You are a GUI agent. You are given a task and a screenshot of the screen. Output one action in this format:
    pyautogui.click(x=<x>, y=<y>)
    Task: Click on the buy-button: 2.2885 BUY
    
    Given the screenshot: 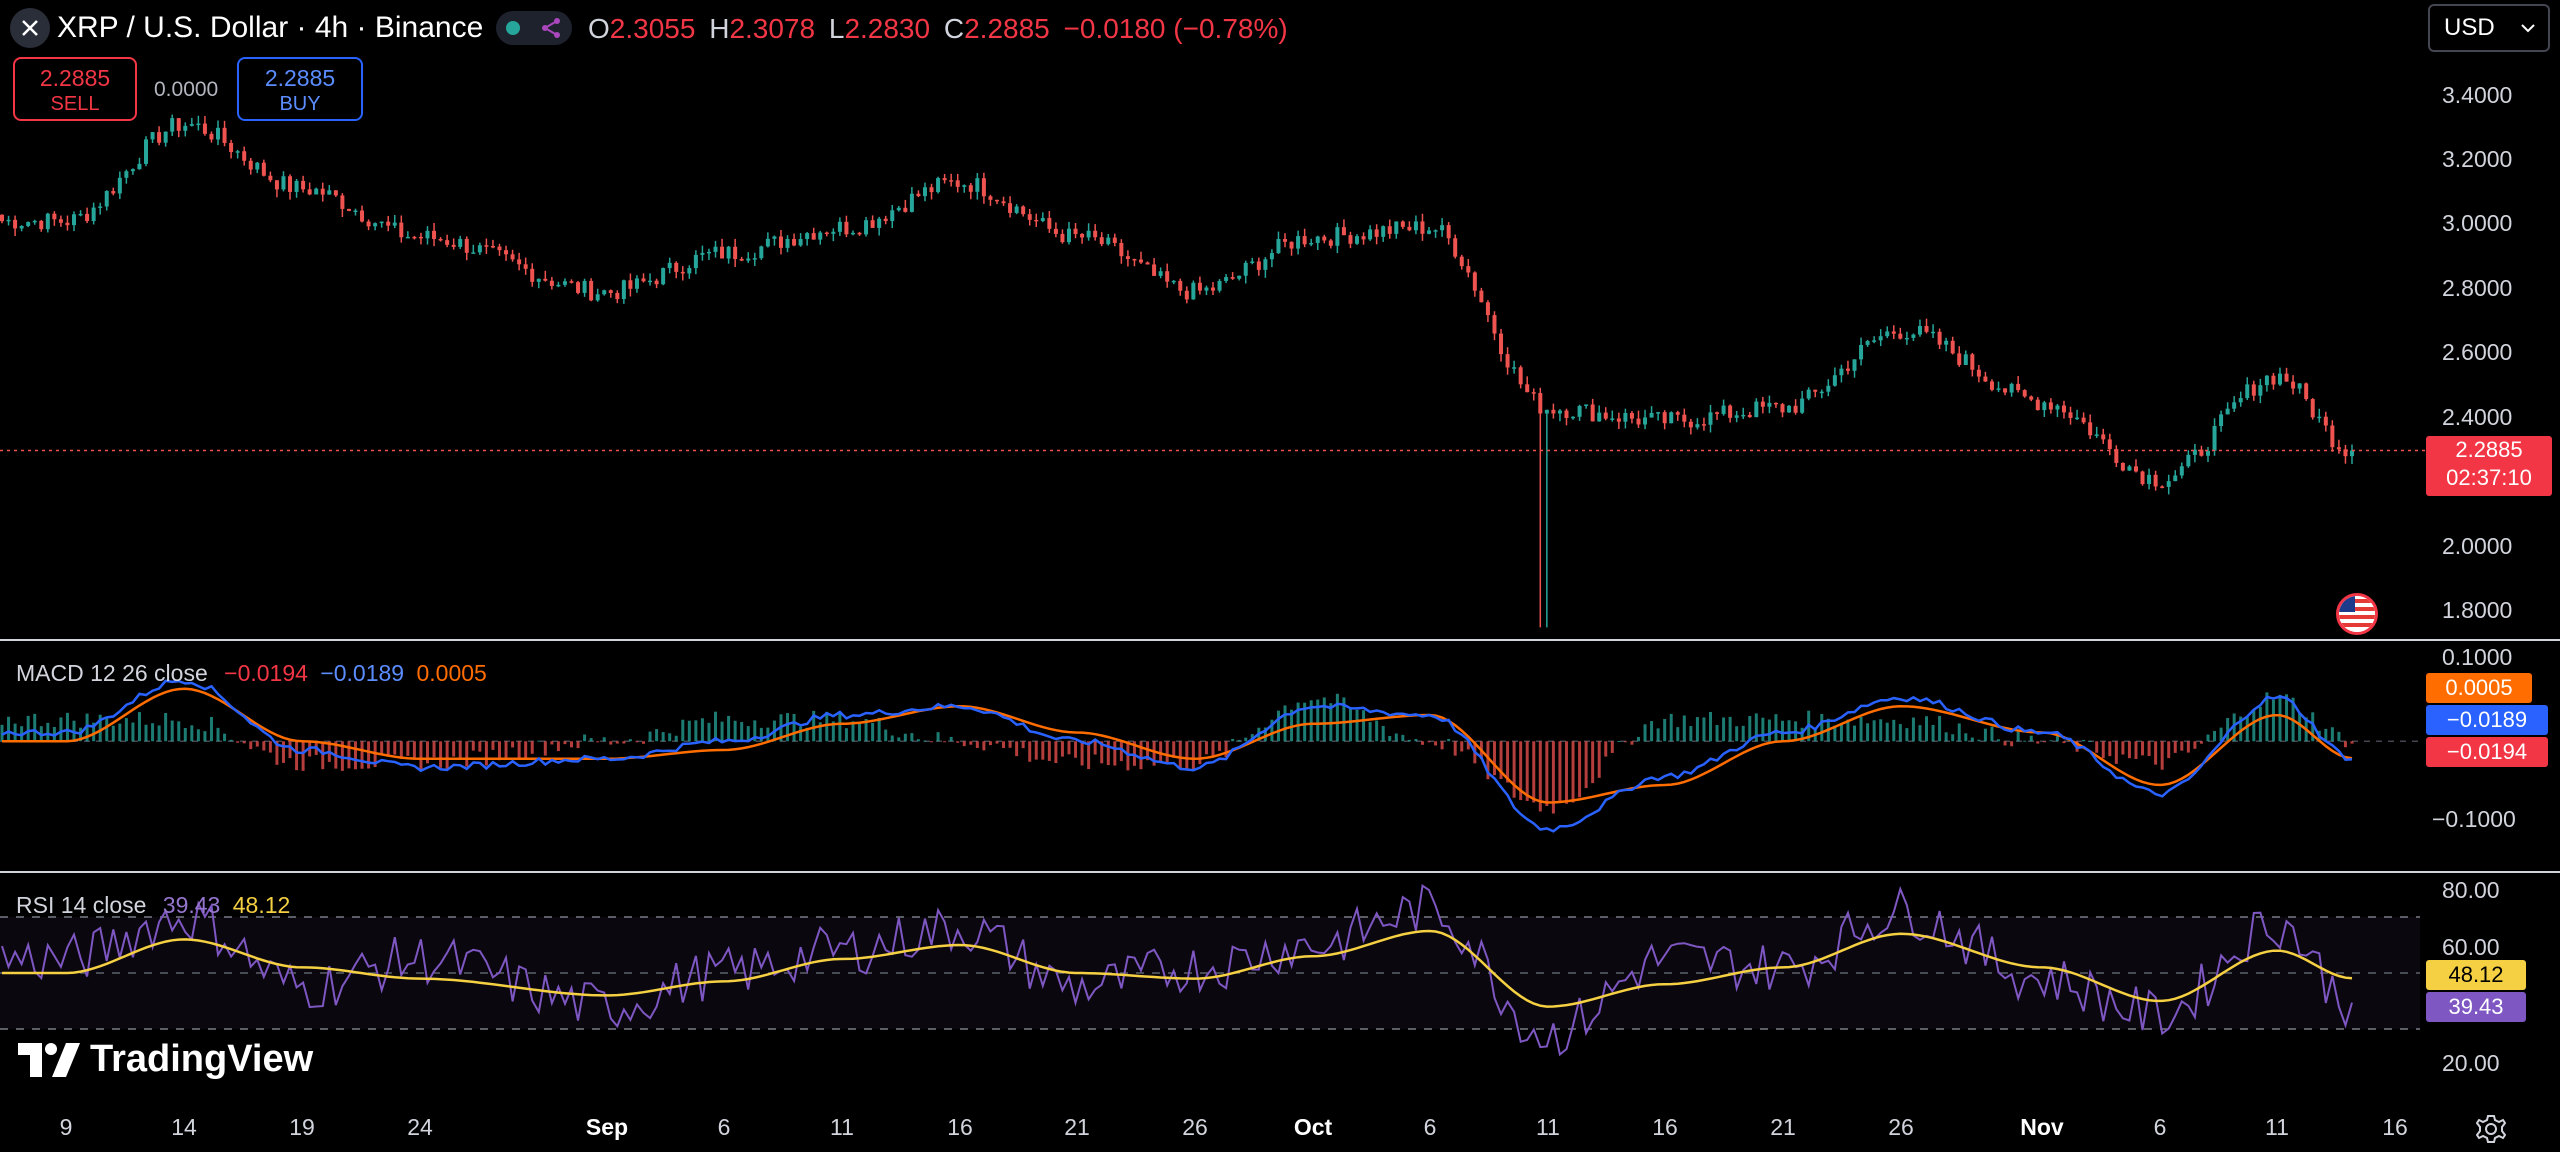 What is the action you would take?
    pyautogui.click(x=300, y=89)
    